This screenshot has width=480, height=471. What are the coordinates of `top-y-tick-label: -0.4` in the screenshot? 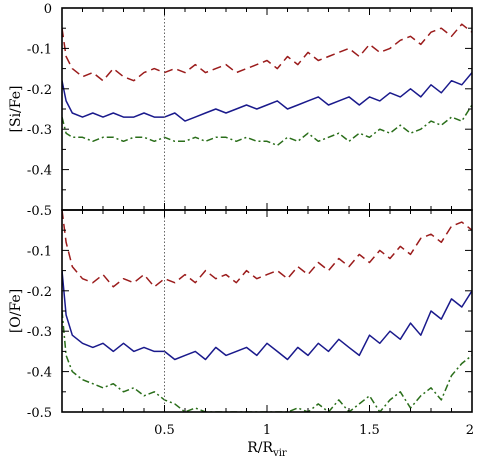 It's located at (39, 171).